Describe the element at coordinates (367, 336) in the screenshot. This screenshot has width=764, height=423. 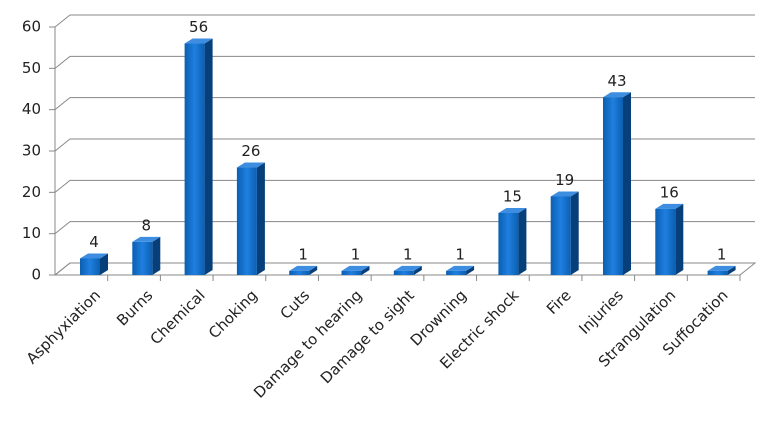
I see `x-tick-label: Damage to sight` at that location.